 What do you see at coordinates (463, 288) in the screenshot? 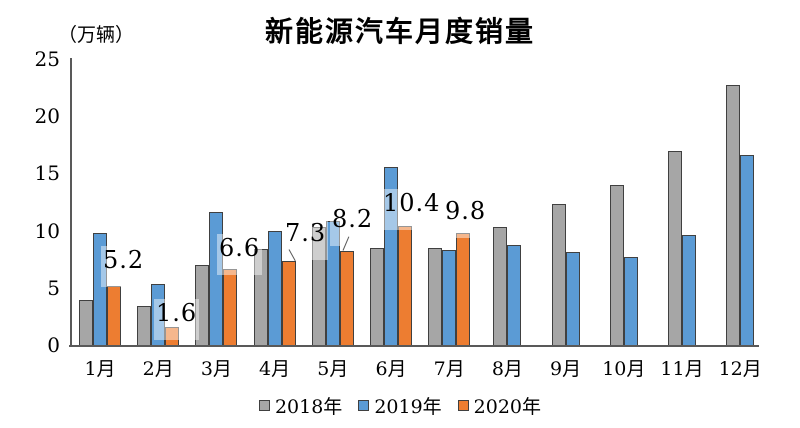
I see `bar-s2-m7` at bounding box center [463, 288].